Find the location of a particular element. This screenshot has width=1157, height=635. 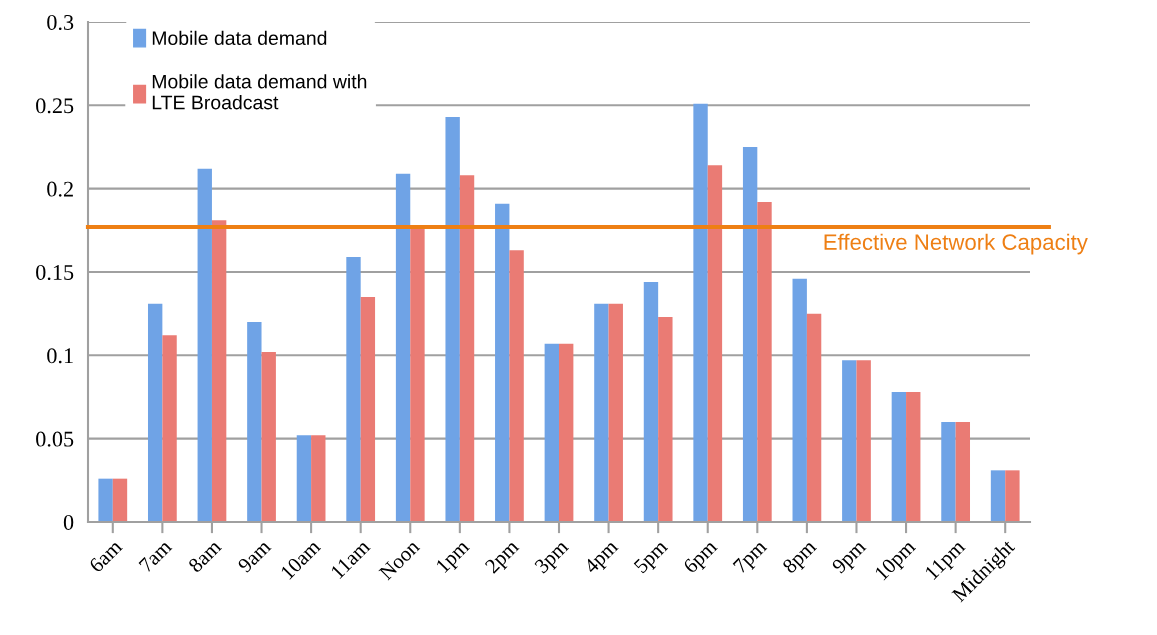

x-tick-label: 2pm is located at coordinates (503, 557).